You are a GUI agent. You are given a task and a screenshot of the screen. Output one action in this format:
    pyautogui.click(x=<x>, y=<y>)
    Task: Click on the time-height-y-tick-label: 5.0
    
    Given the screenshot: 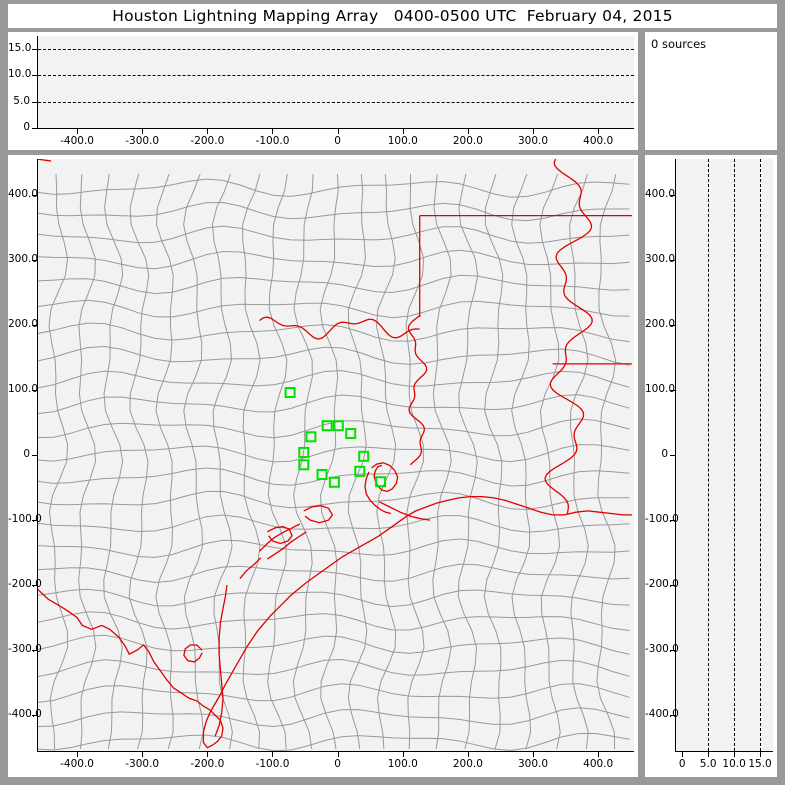 What is the action you would take?
    pyautogui.click(x=21, y=100)
    